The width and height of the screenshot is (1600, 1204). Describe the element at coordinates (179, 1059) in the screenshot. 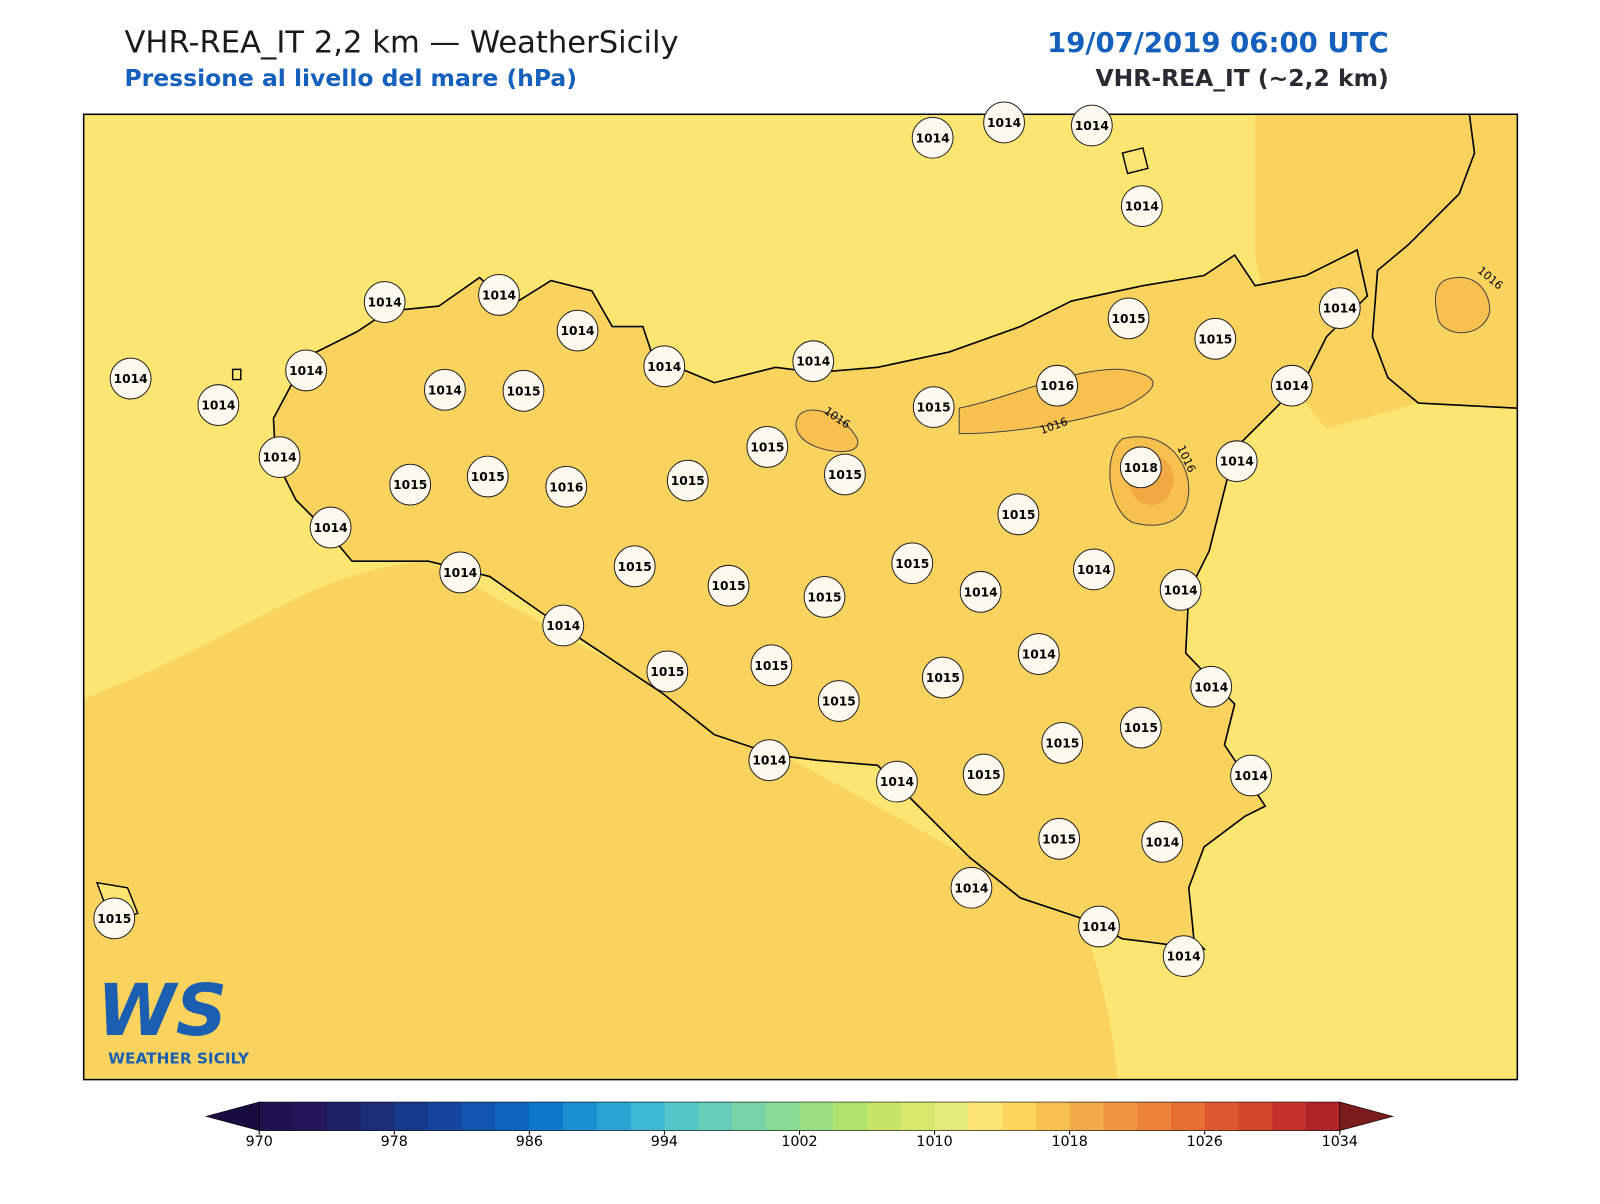

I see `logo-name: WEATHER SICILY` at that location.